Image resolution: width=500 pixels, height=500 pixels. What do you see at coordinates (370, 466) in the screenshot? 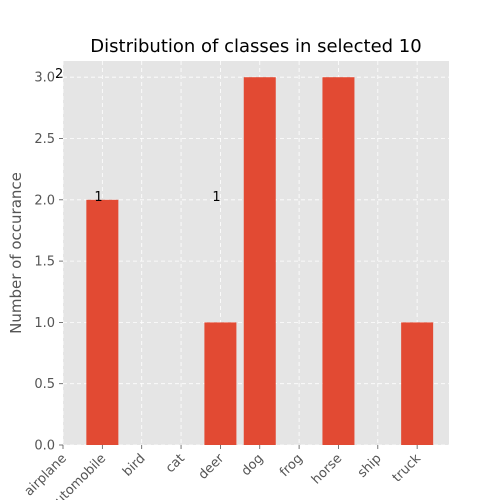
I see `x-tick-label: ship` at bounding box center [370, 466].